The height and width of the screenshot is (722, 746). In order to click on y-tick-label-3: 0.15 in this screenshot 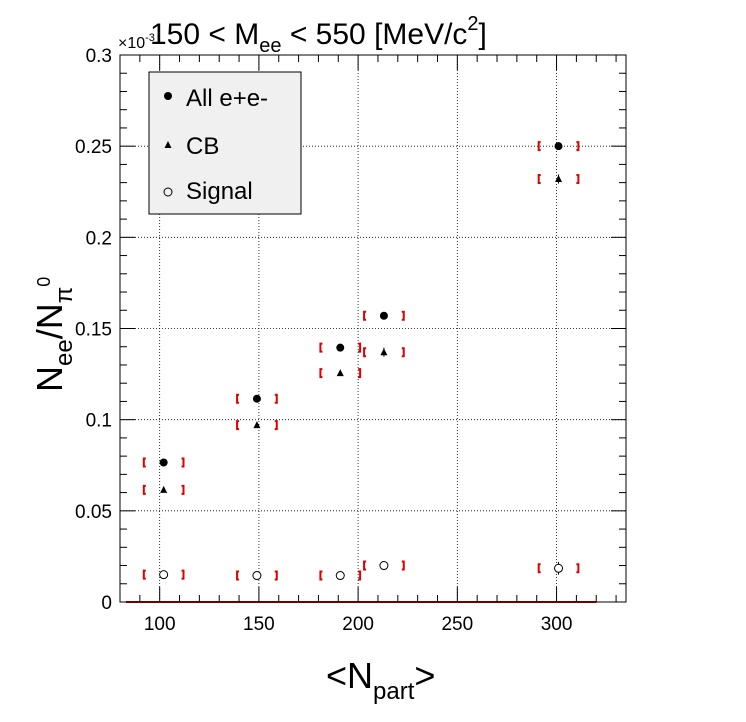, I will do `click(93, 330)`.